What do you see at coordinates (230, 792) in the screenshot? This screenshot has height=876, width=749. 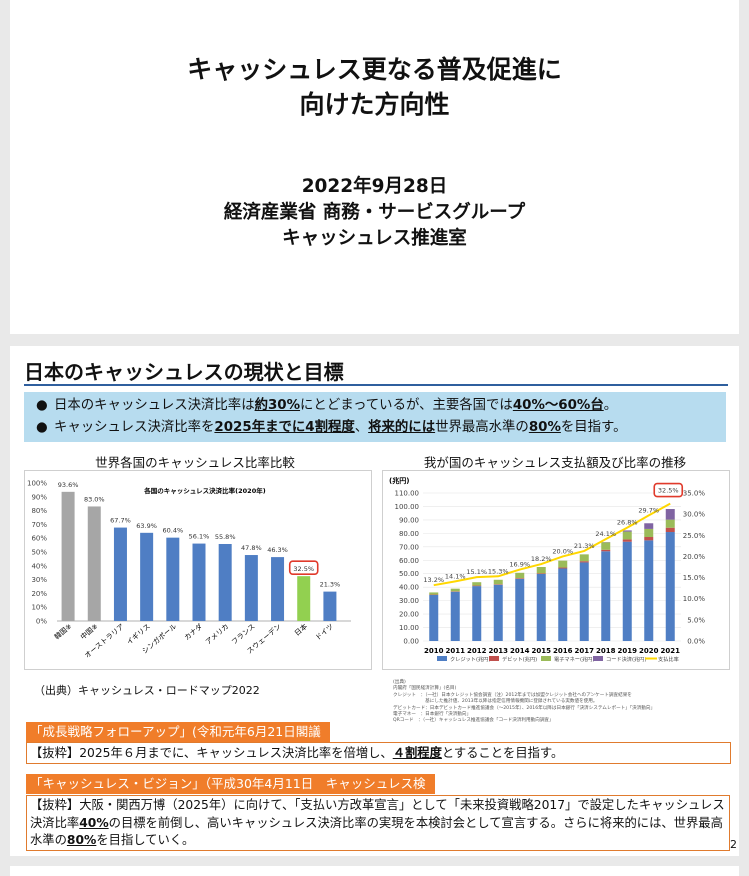 I see `cashless-vision-tag: 「キャッシュレス・ビジョン」（平成30年4月11日 キャッシュレス検討会策定）` at bounding box center [230, 792].